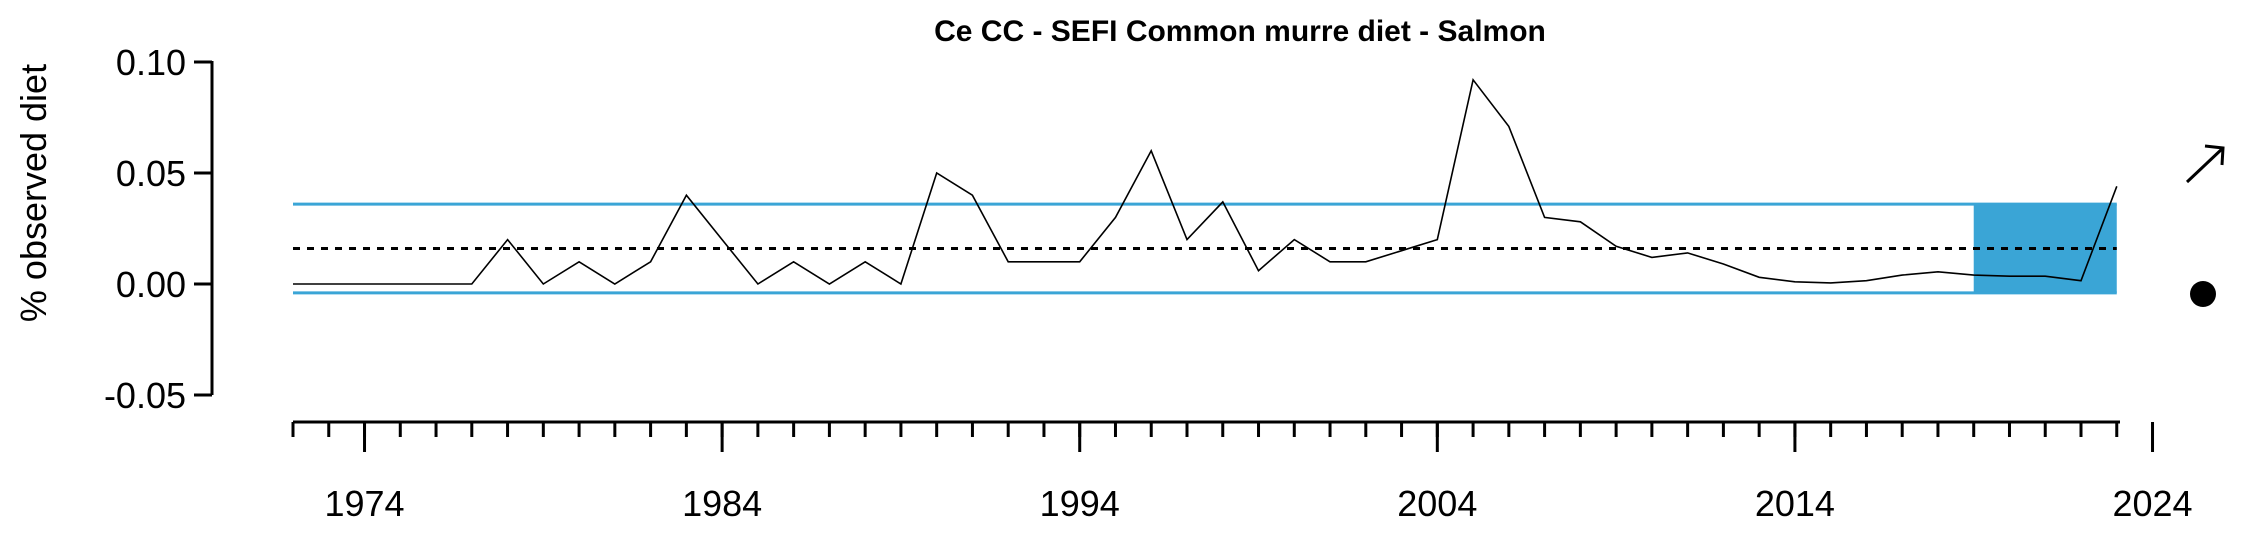  Describe the element at coordinates (364, 503) in the screenshot. I see `x-tick-label: 1974` at that location.